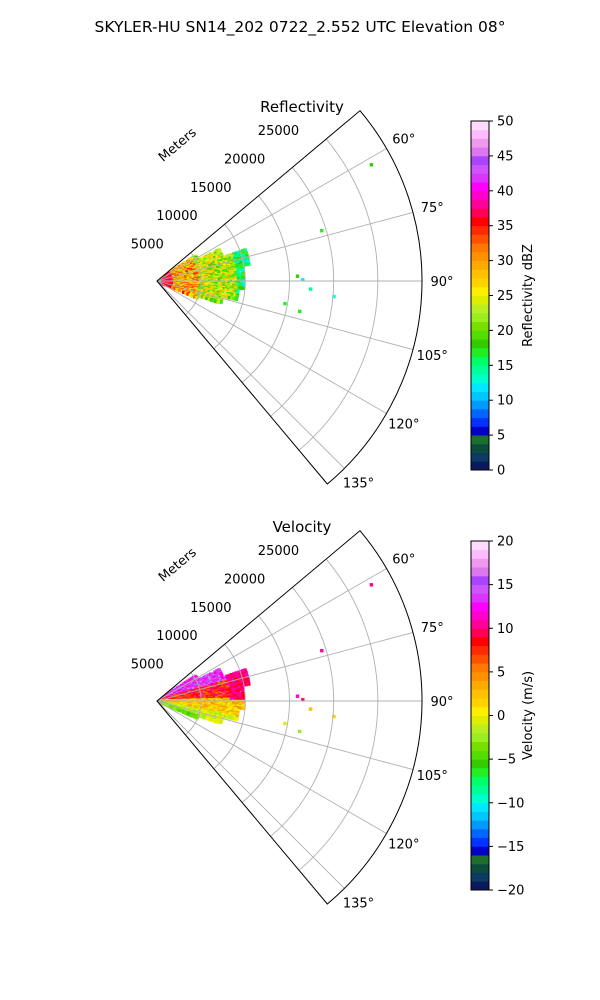  Describe the element at coordinates (501, 436) in the screenshot. I see `colorbar-tick-label: 5` at that location.